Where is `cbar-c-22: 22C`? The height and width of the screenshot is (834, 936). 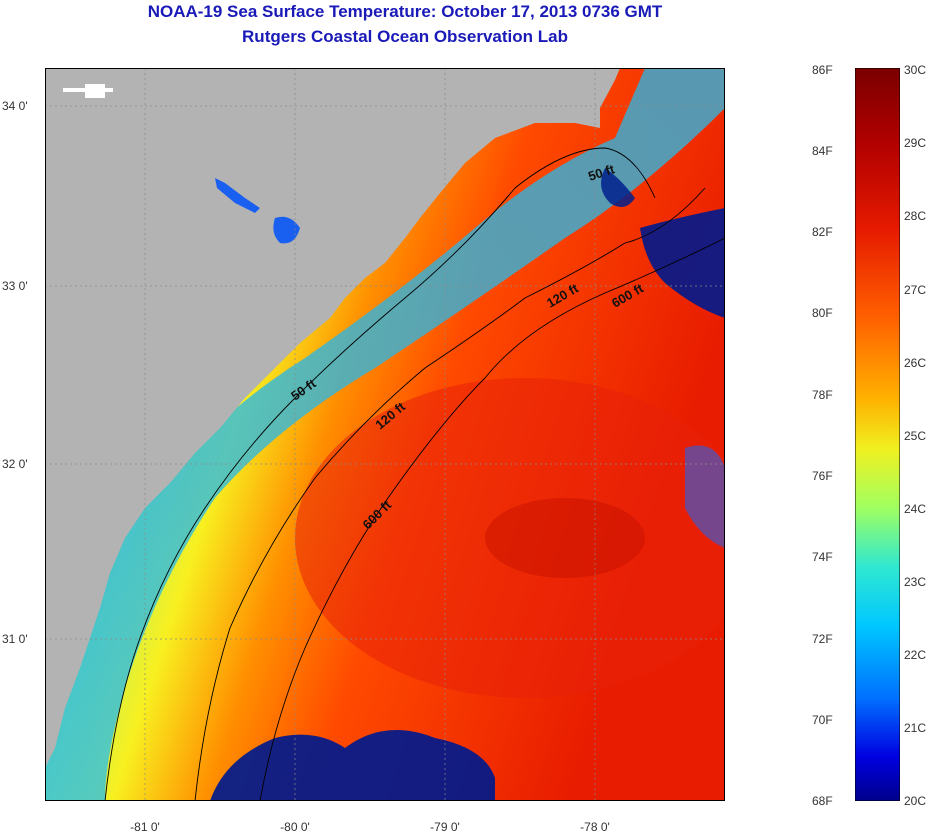 cbar-c-22: 22C is located at coordinates (915, 655).